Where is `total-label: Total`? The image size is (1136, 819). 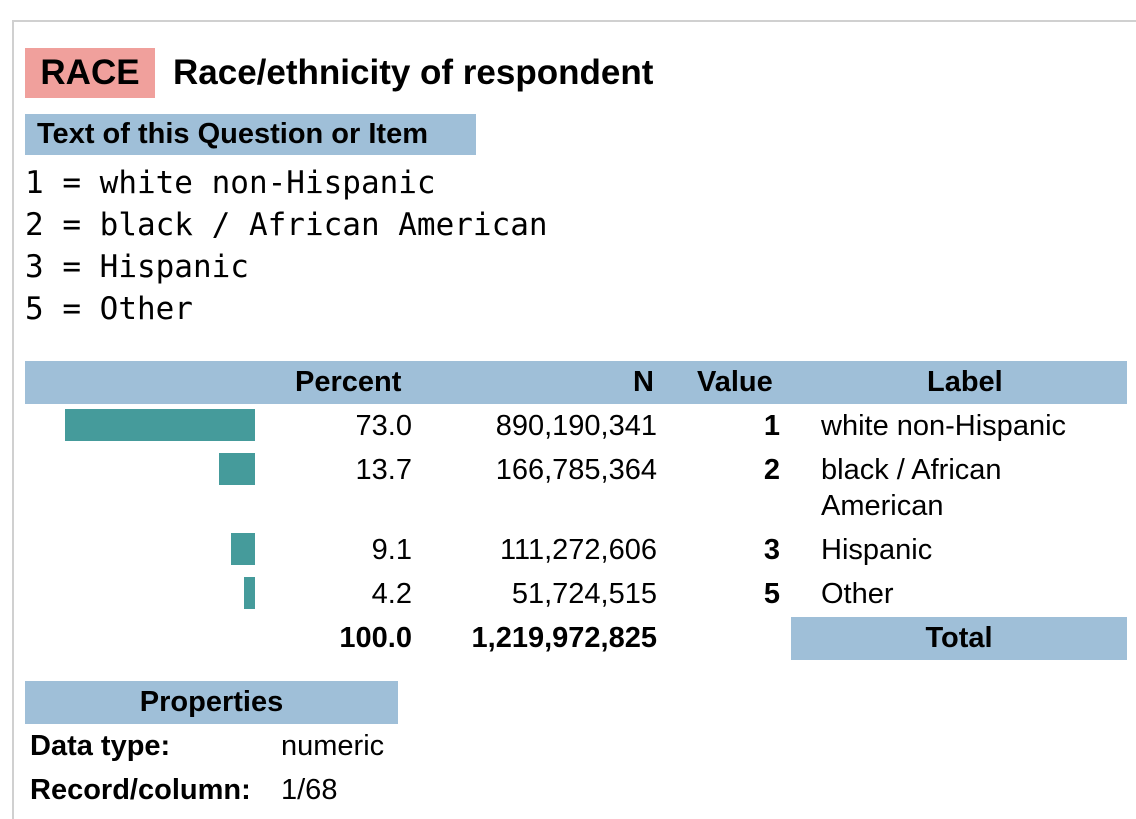 total-label: Total is located at coordinates (959, 638).